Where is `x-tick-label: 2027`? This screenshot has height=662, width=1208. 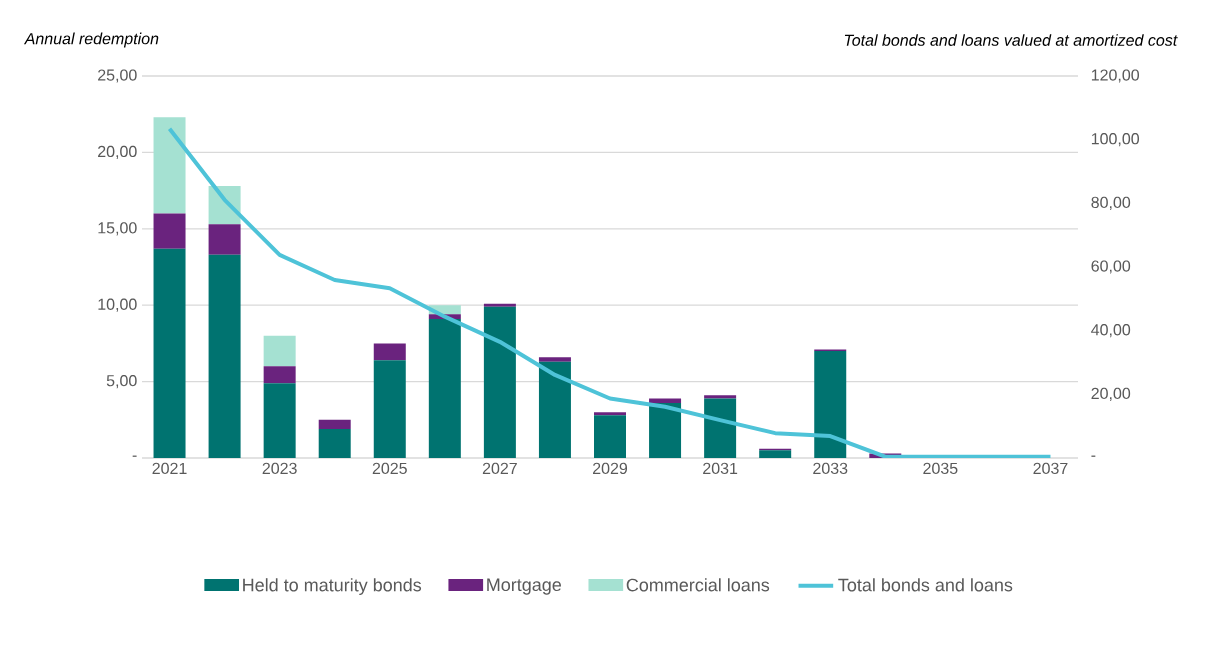 x-tick-label: 2027 is located at coordinates (499, 468).